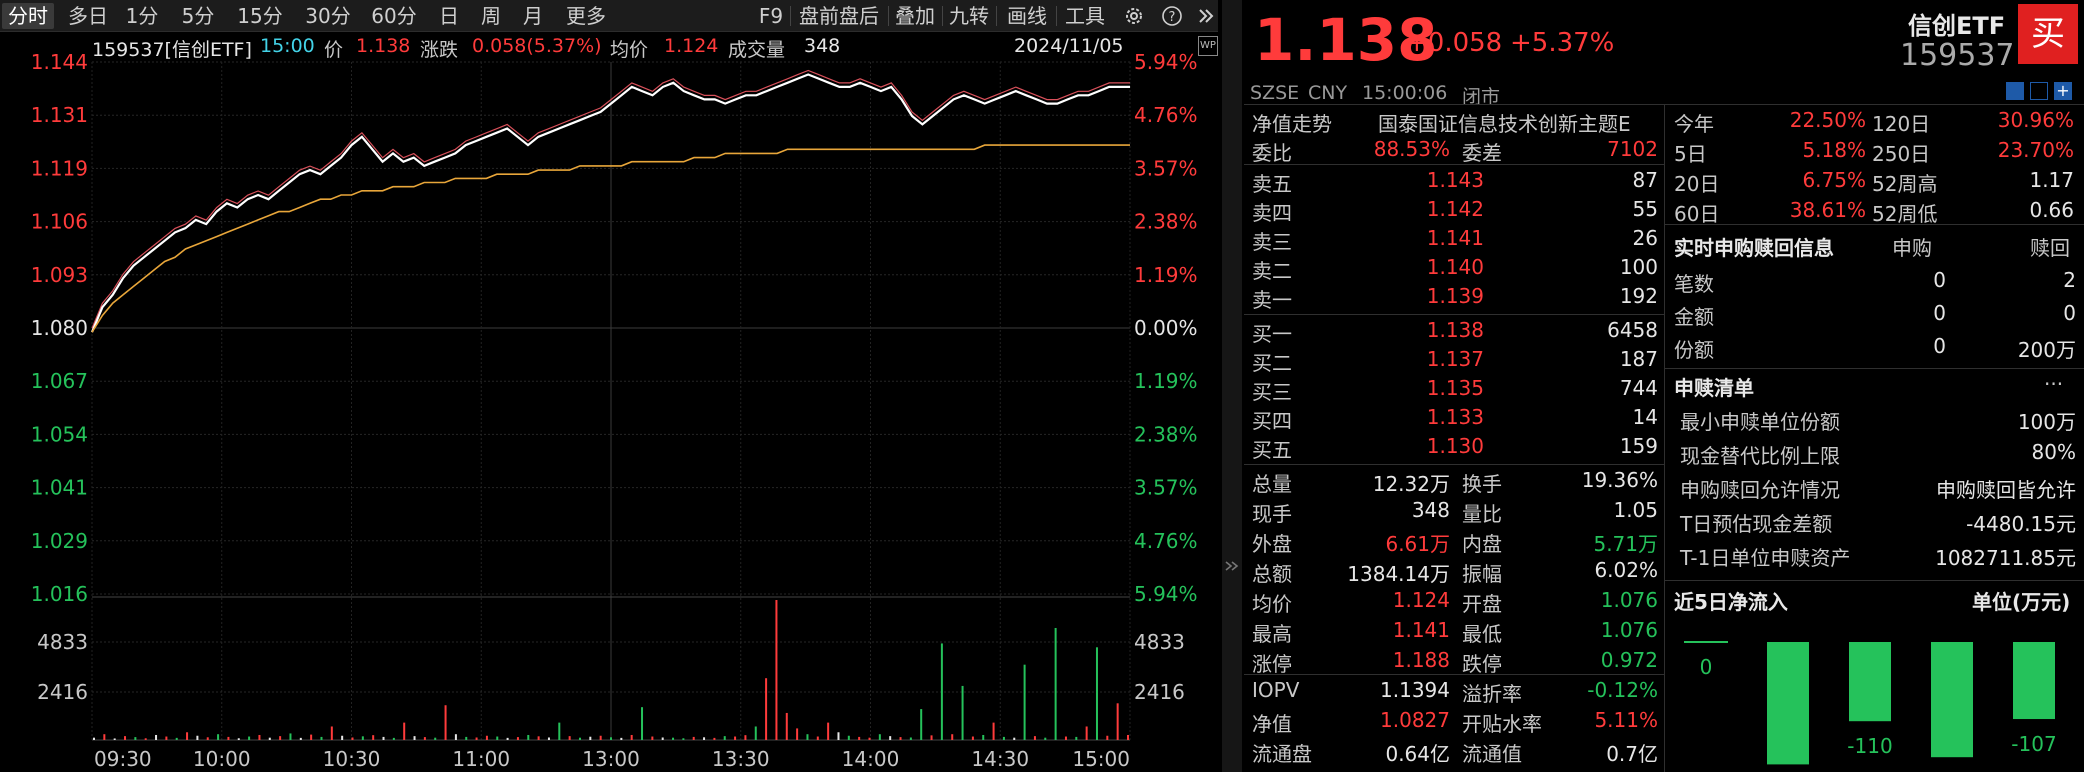 This screenshot has width=2084, height=772. Describe the element at coordinates (996, 16) in the screenshot. I see `toolbar-divider` at that location.